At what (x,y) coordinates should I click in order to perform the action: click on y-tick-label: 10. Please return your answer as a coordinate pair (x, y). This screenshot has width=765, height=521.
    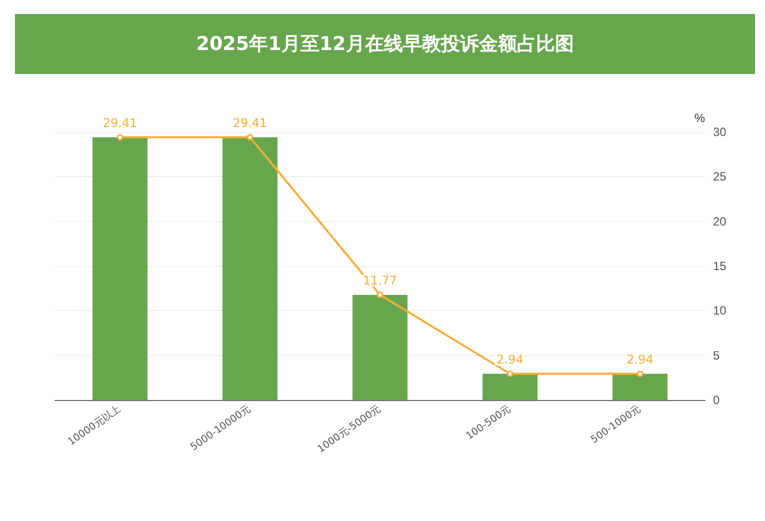
    Looking at the image, I should click on (720, 311).